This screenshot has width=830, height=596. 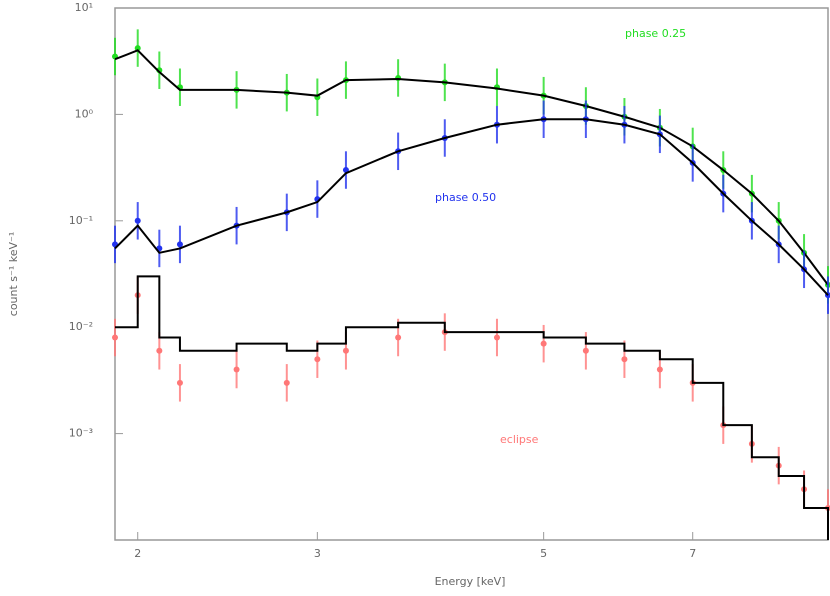 What do you see at coordinates (81, 220) in the screenshot?
I see `y-tick-label: 10⁻¹` at bounding box center [81, 220].